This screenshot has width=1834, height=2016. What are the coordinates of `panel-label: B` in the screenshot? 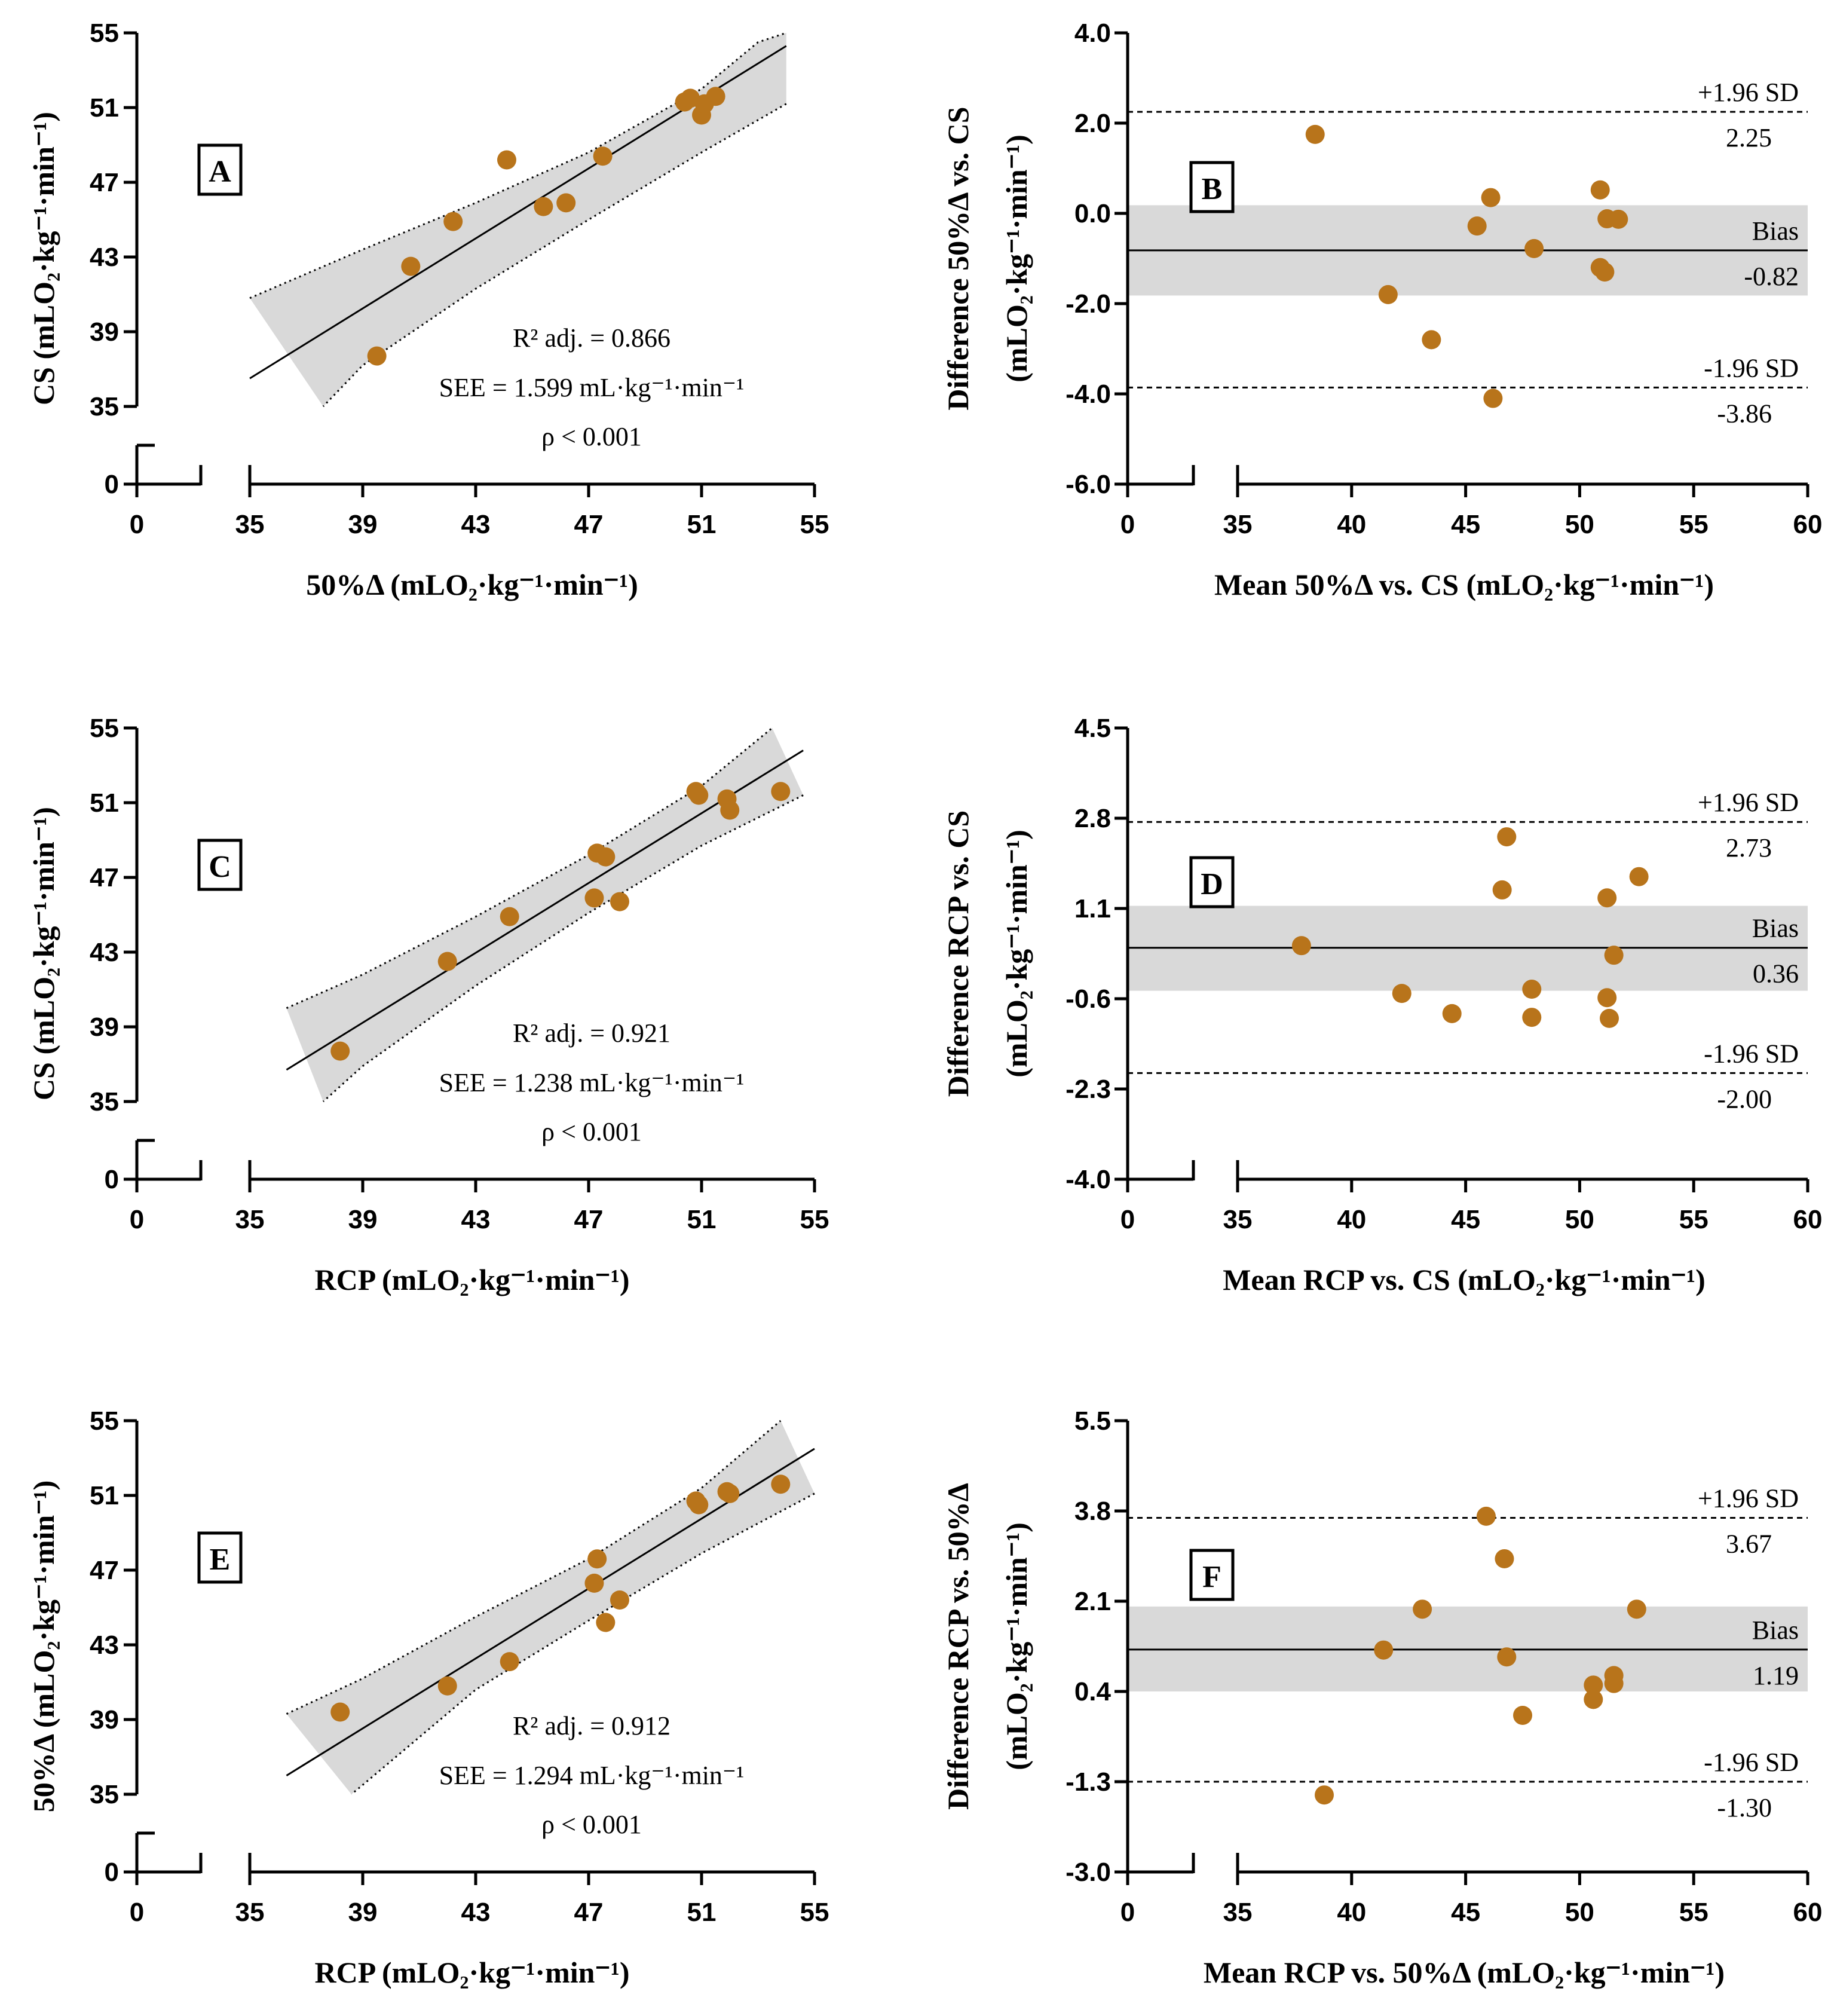 It's located at (1212, 189).